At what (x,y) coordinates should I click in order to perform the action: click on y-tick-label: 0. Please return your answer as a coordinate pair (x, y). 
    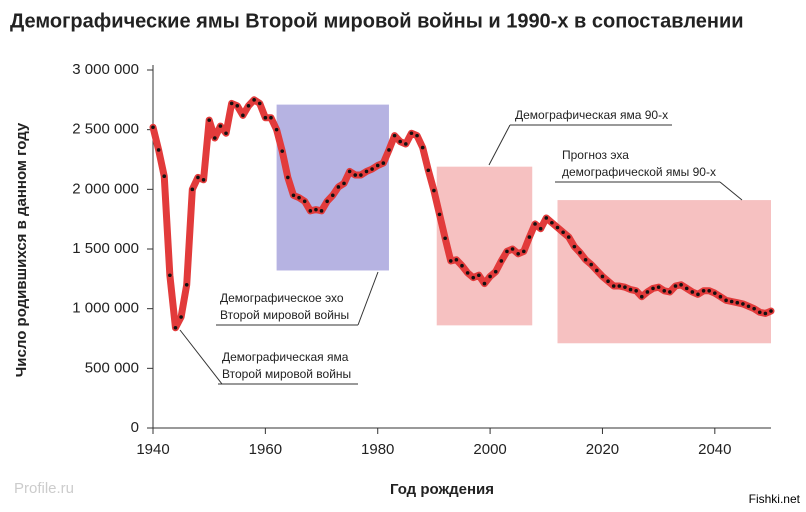
    Looking at the image, I should click on (135, 427).